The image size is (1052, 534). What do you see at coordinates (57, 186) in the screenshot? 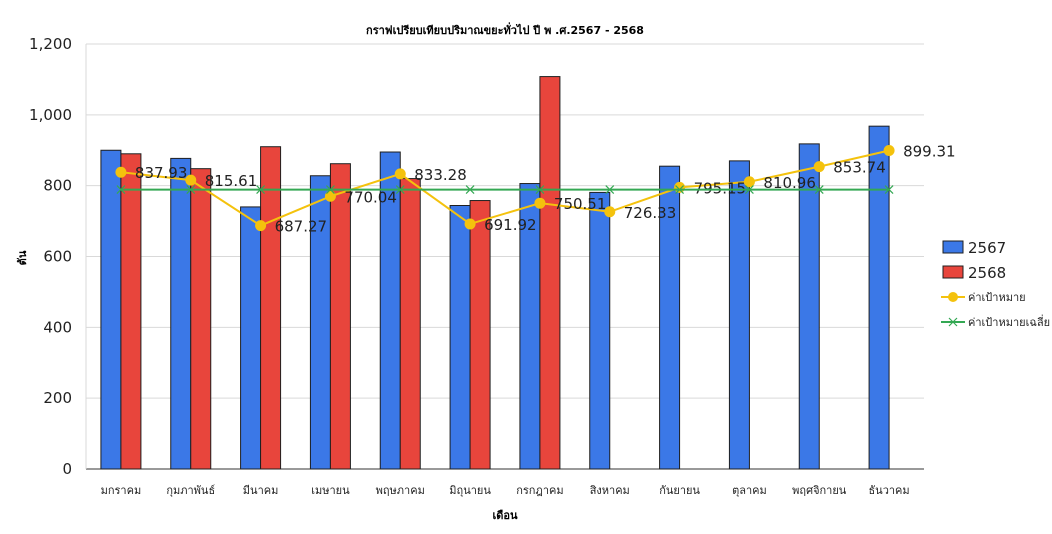
I see `y-tick-label: 800` at bounding box center [57, 186].